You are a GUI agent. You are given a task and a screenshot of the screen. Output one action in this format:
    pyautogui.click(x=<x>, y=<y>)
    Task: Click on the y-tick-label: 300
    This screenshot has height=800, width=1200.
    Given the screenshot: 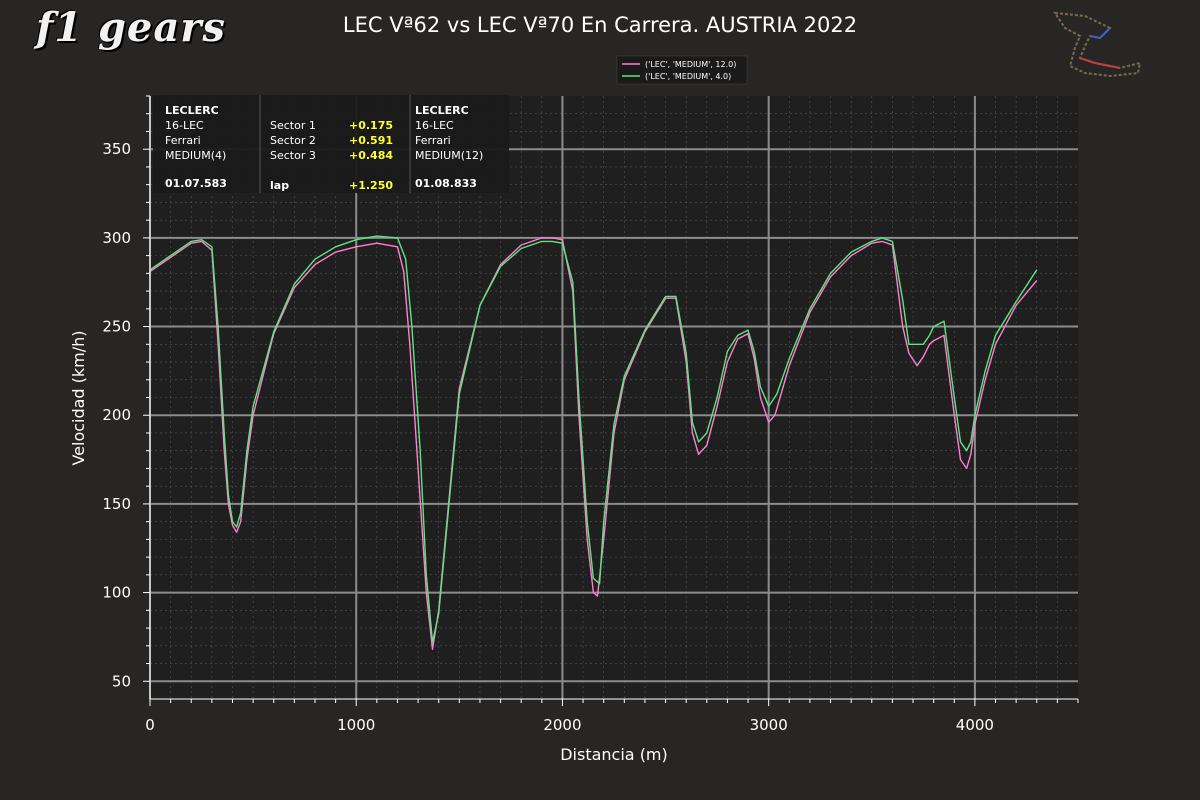 What is the action you would take?
    pyautogui.click(x=116, y=238)
    